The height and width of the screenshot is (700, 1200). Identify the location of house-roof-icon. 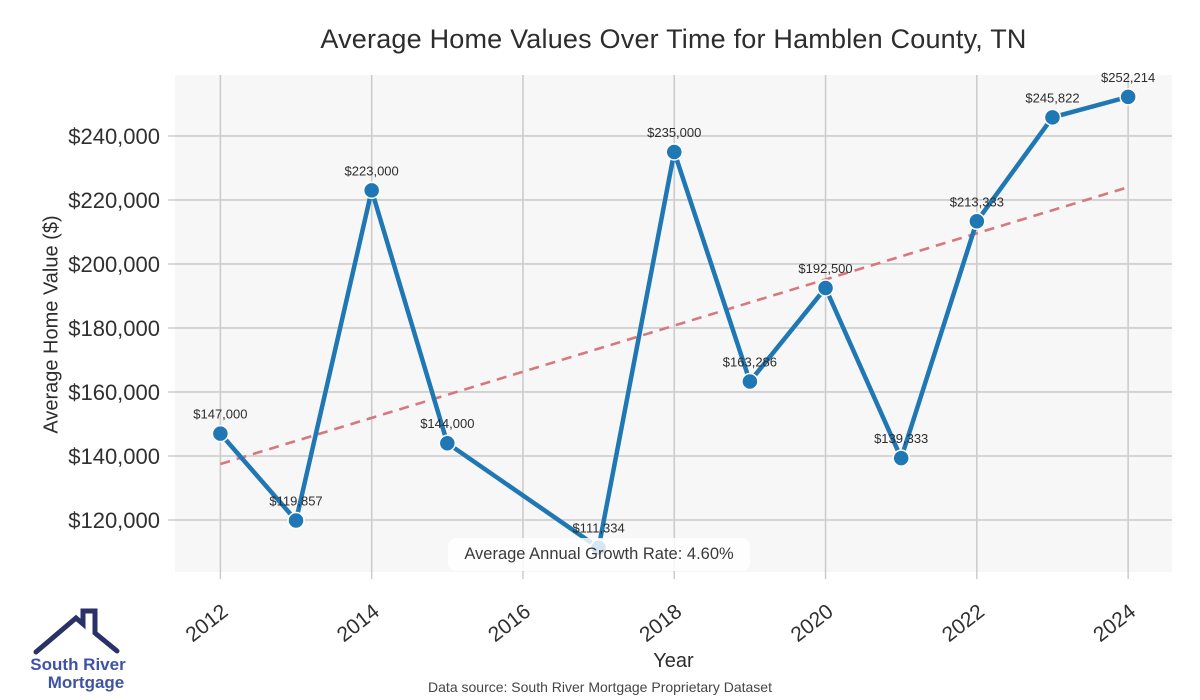
(76, 631).